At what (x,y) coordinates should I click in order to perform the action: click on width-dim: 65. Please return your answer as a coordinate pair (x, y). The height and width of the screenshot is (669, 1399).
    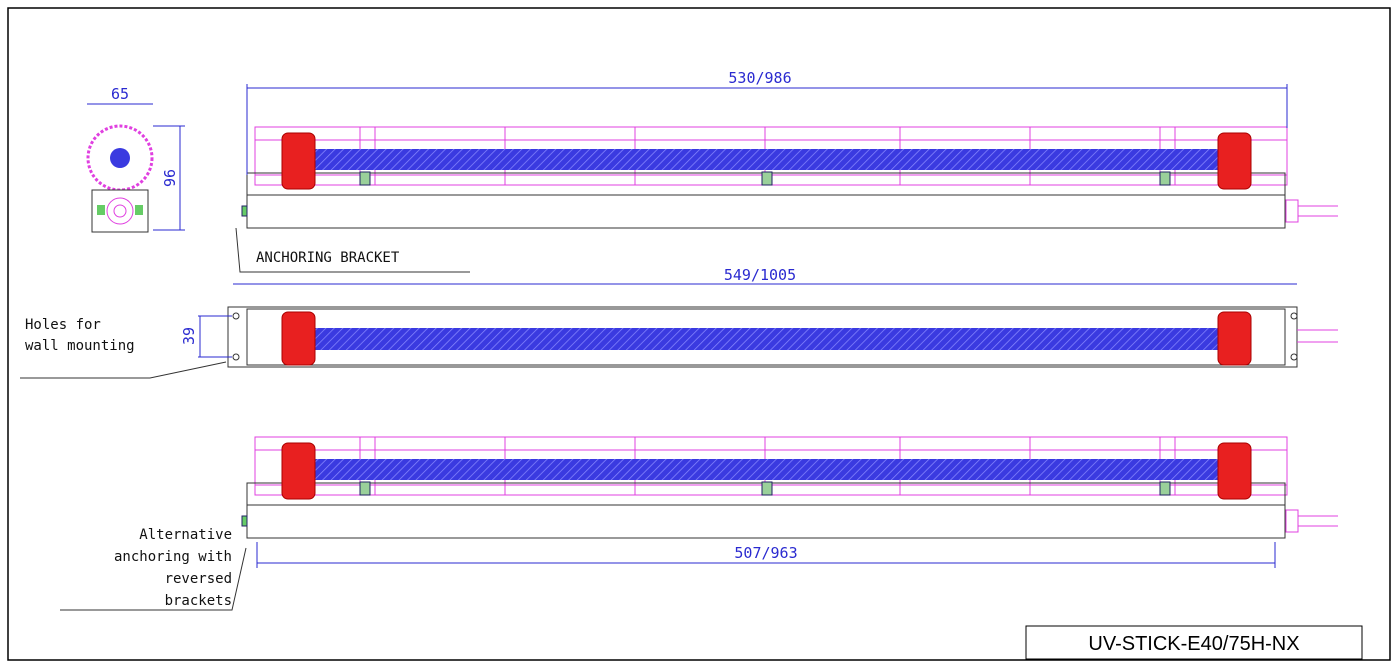
    Looking at the image, I should click on (120, 94).